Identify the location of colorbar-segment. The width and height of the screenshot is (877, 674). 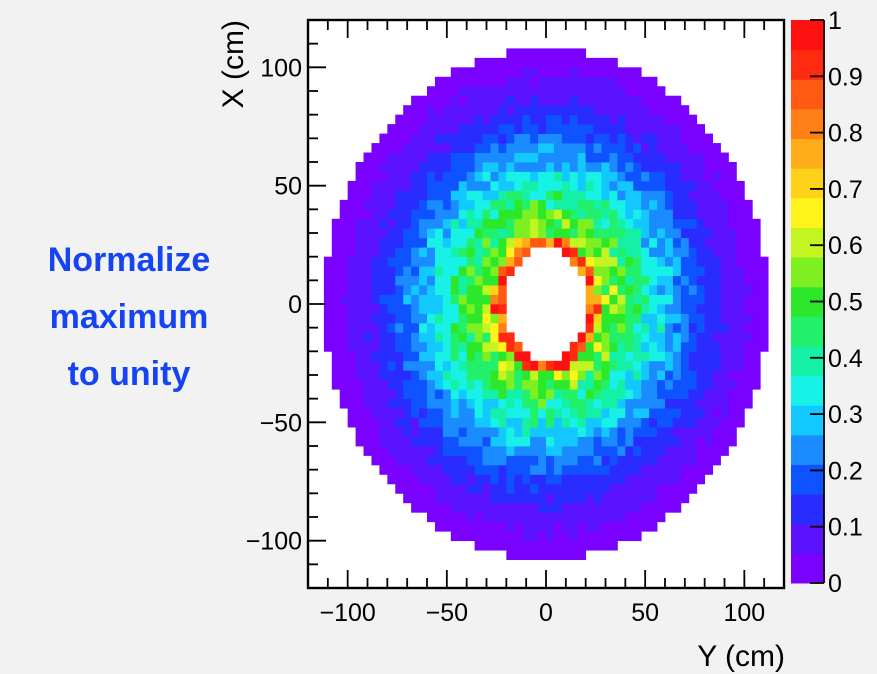
(807, 390).